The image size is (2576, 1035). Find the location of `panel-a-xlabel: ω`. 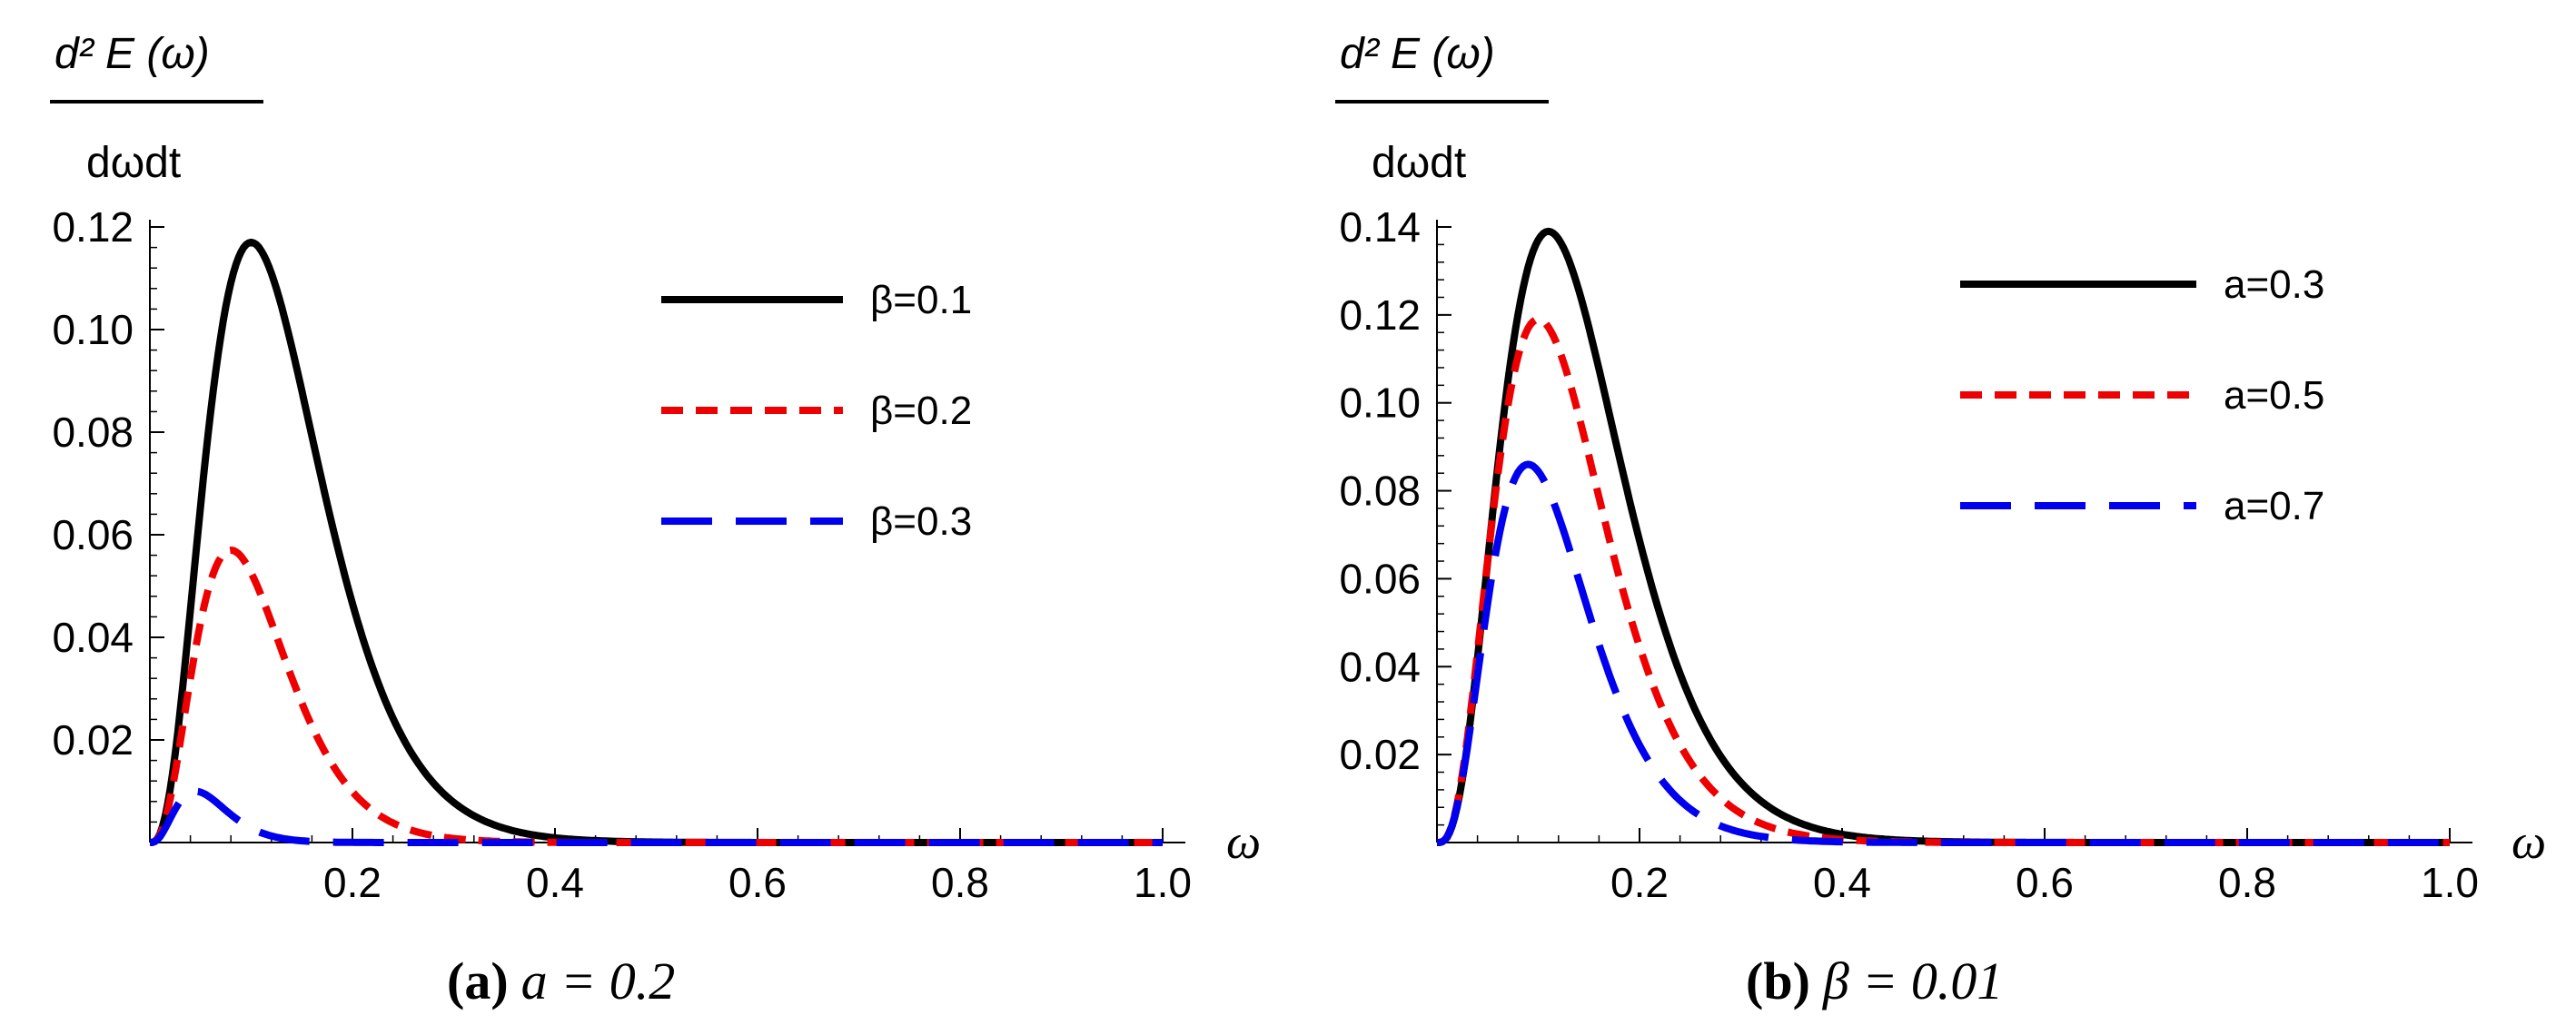

panel-a-xlabel: ω is located at coordinates (1243, 841).